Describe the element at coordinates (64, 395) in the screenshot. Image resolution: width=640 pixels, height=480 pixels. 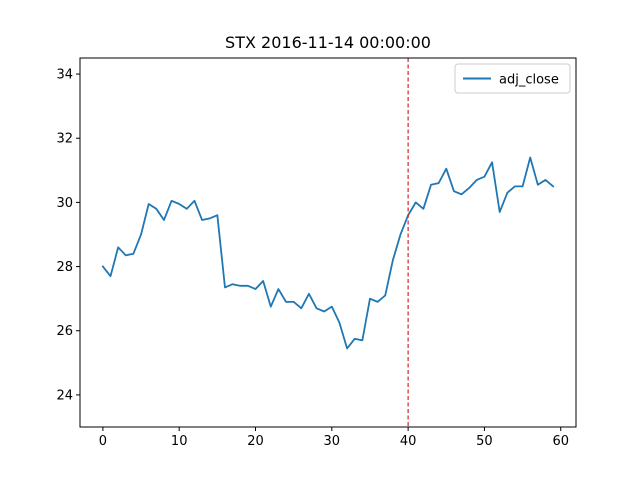
I see `y-tick-label: 24` at that location.